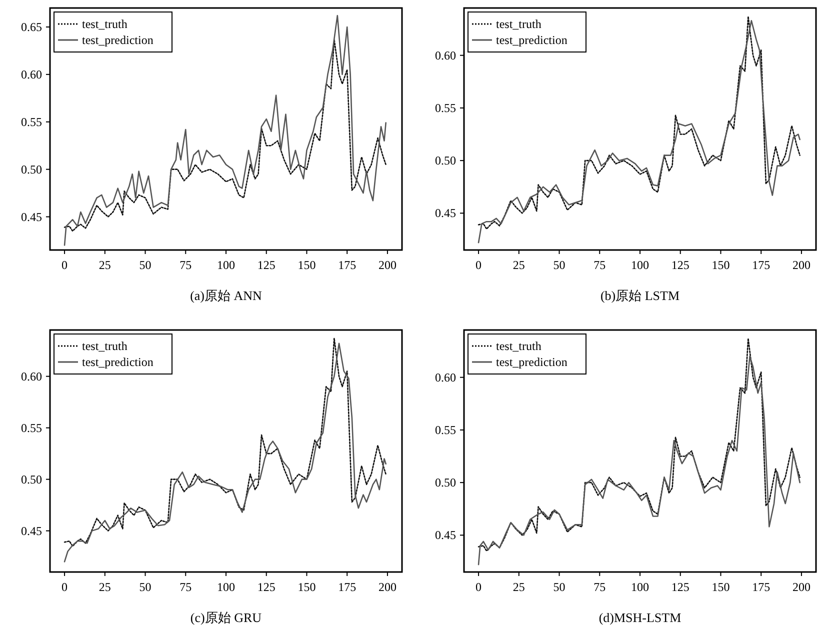 The image size is (828, 641). I want to click on line-series, so click(225, 130).